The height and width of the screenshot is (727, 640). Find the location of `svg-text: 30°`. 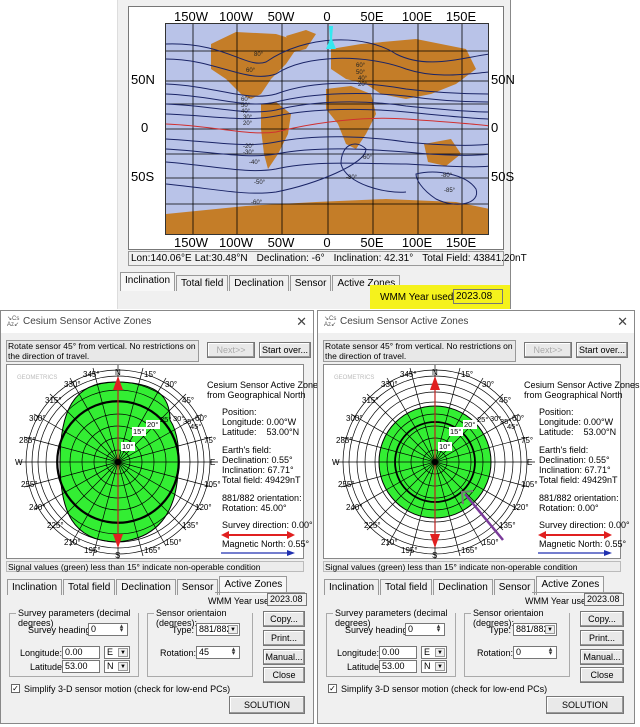

svg-text: 30° is located at coordinates (178, 418).